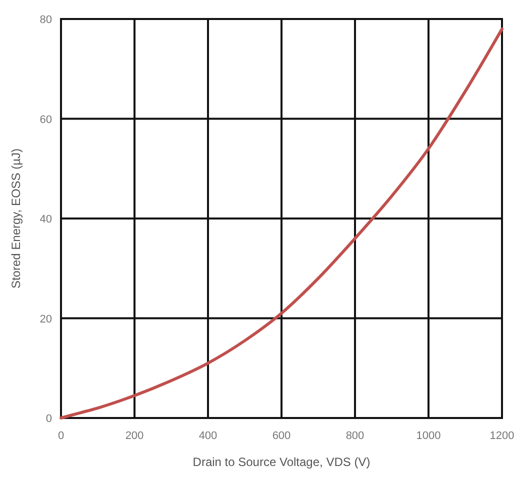  I want to click on y-tick-label: 0, so click(49, 419).